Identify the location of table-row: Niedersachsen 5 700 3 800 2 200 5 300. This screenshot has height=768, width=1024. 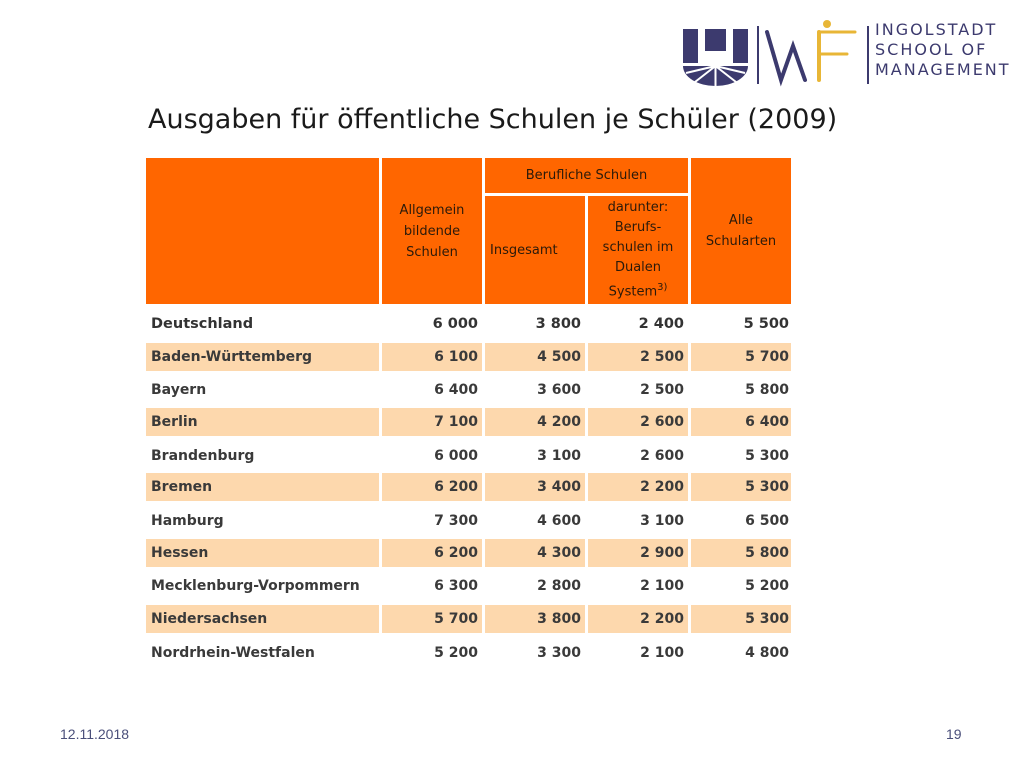
(468, 619).